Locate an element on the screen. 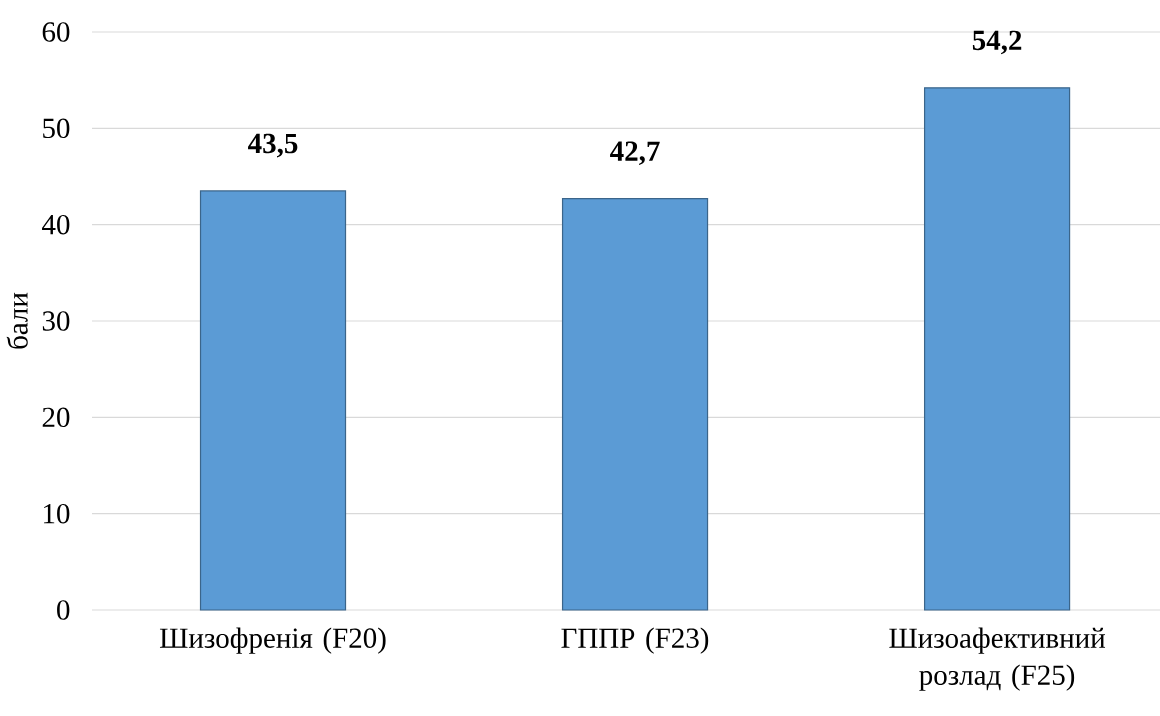  x-tick-label: Шизофренія (F20) is located at coordinates (272, 640).